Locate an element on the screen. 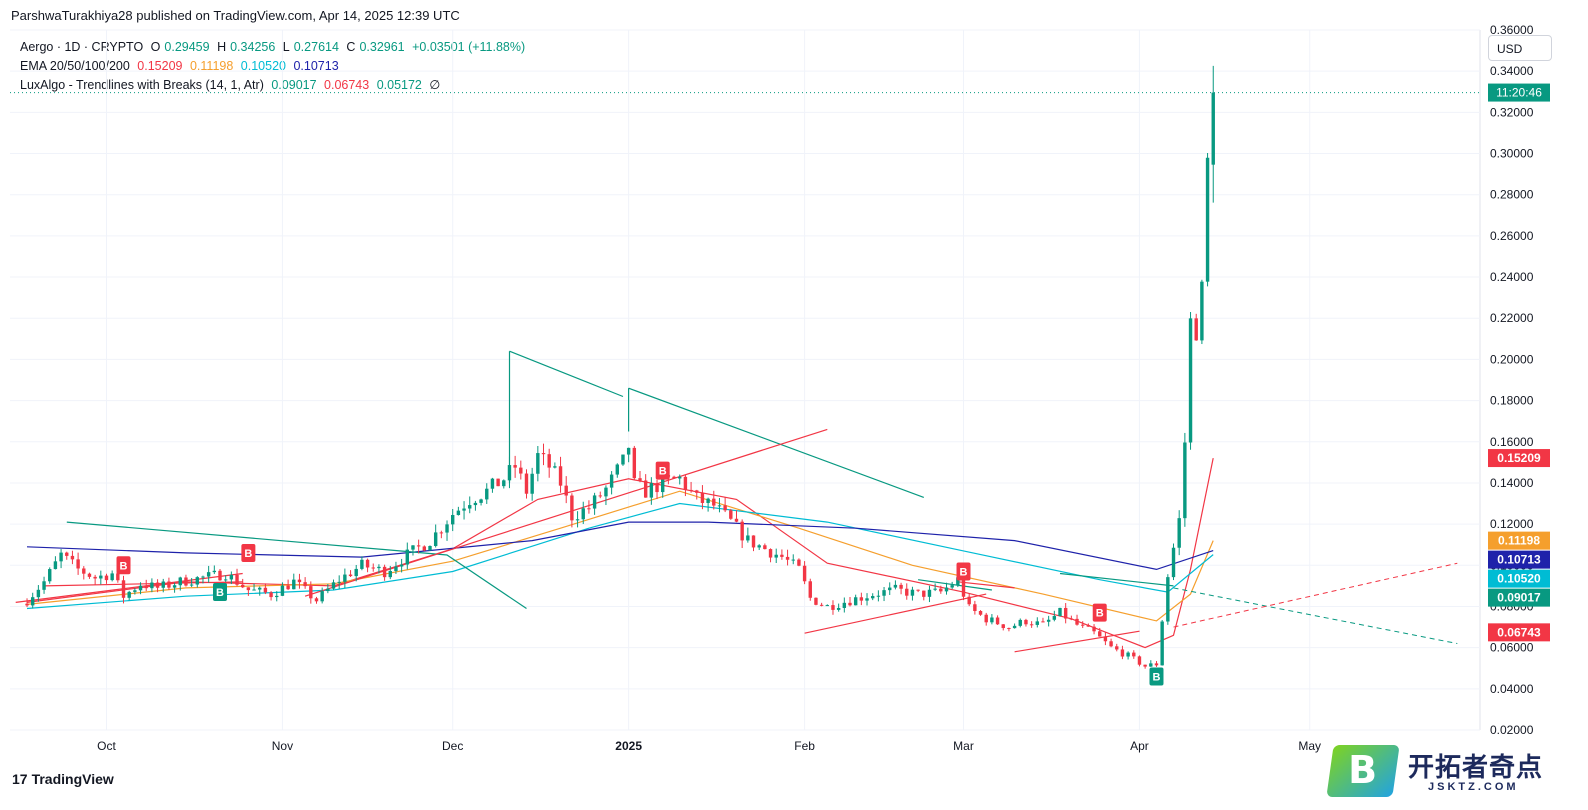 This screenshot has width=1588, height=810. x-tick-label: Apr is located at coordinates (1139, 746).